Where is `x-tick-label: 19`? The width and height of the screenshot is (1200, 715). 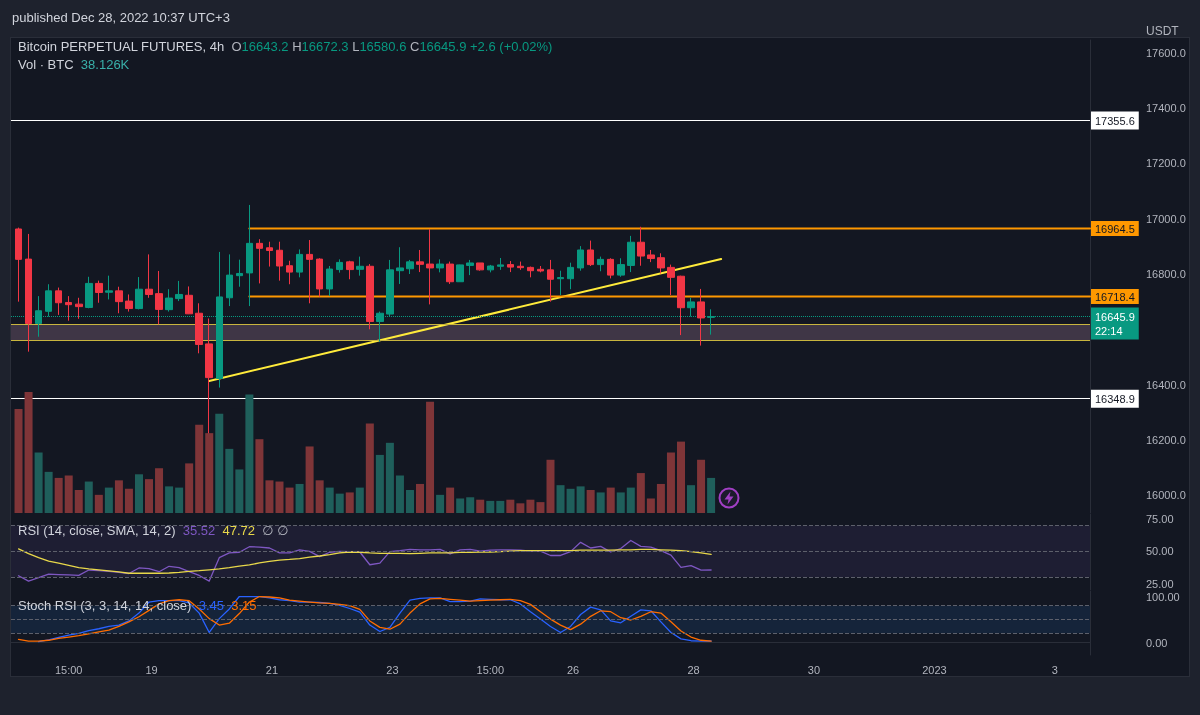 x-tick-label: 19 is located at coordinates (151, 669).